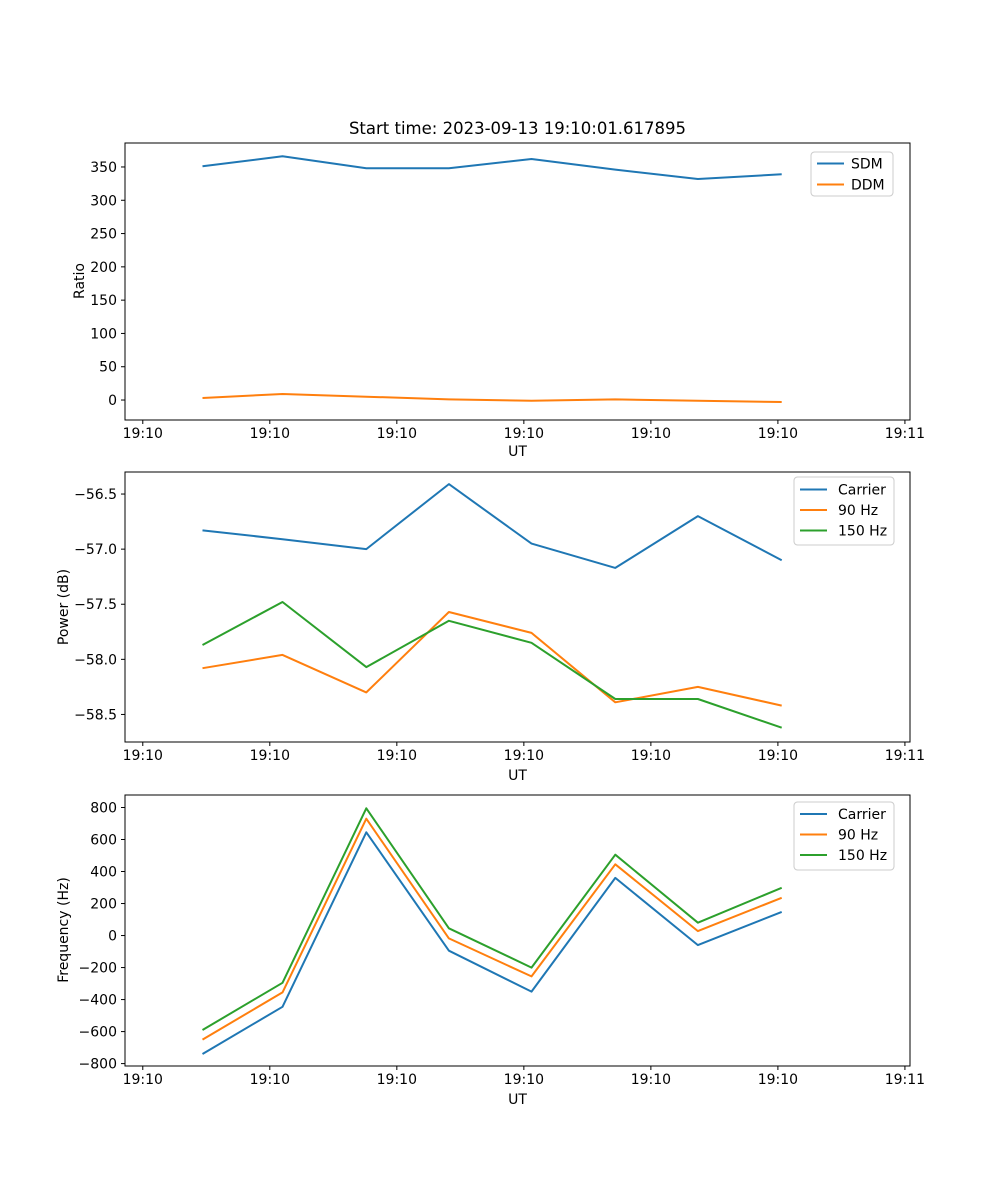  What do you see at coordinates (517, 776) in the screenshot?
I see `ut-axis-label-power: UT` at bounding box center [517, 776].